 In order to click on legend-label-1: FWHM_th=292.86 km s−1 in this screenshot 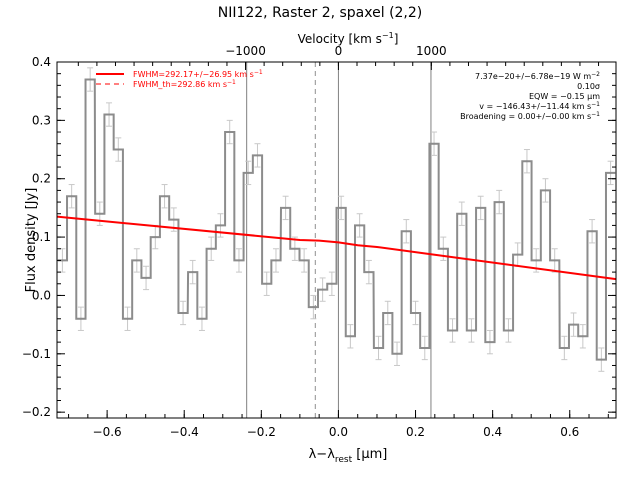, I will do `click(184, 84)`.